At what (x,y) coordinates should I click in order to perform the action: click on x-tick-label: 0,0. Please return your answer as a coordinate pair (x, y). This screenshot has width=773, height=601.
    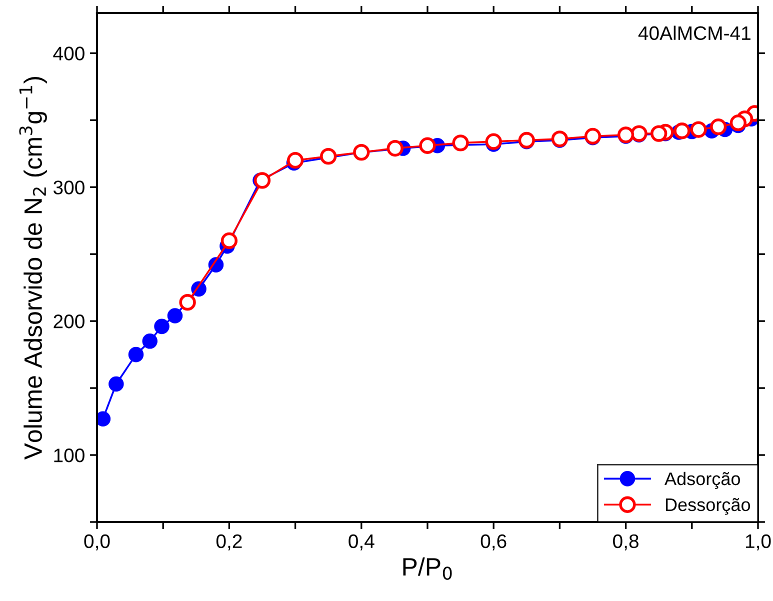
    Looking at the image, I should click on (97, 542).